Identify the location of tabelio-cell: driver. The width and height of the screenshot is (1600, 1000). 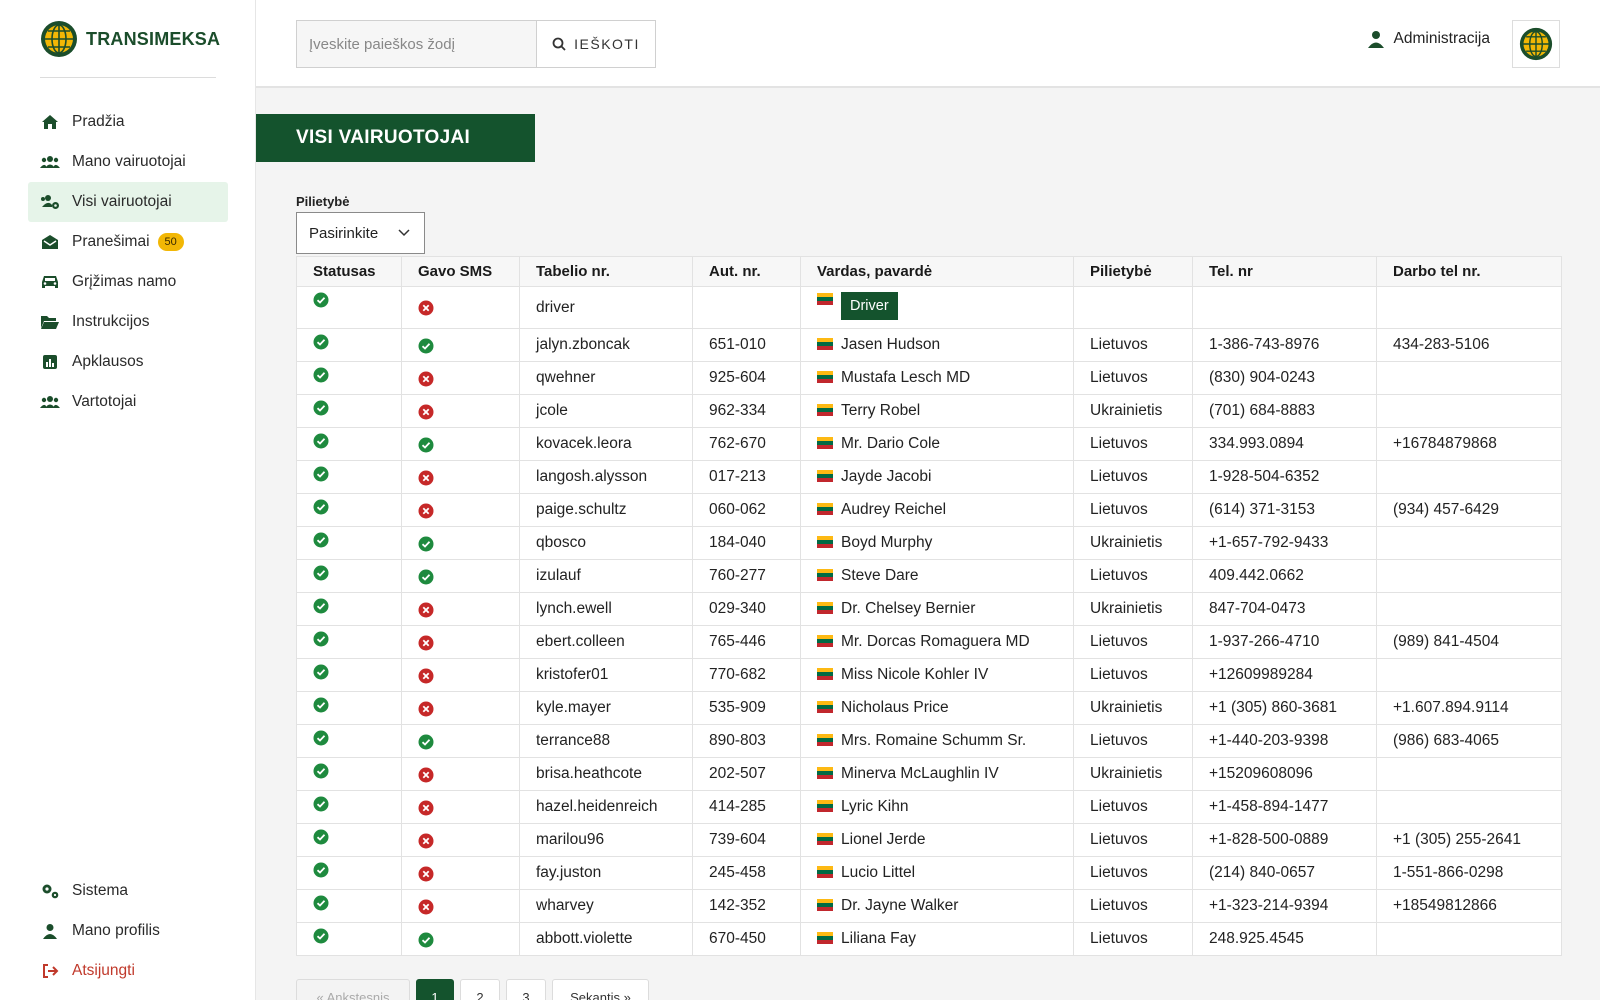
(606, 307).